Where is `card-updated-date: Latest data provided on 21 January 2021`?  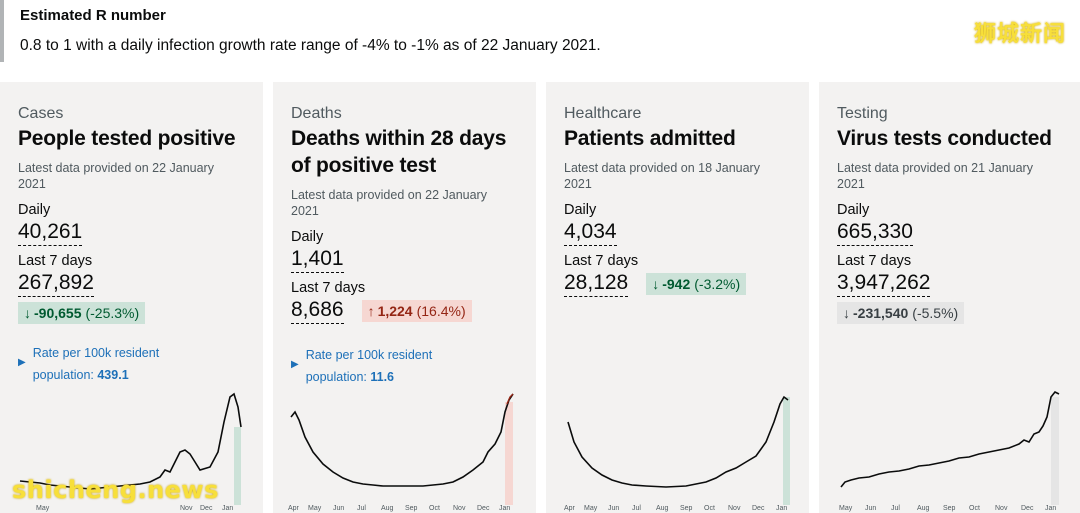 card-updated-date: Latest data provided on 21 January 2021 is located at coordinates (935, 176).